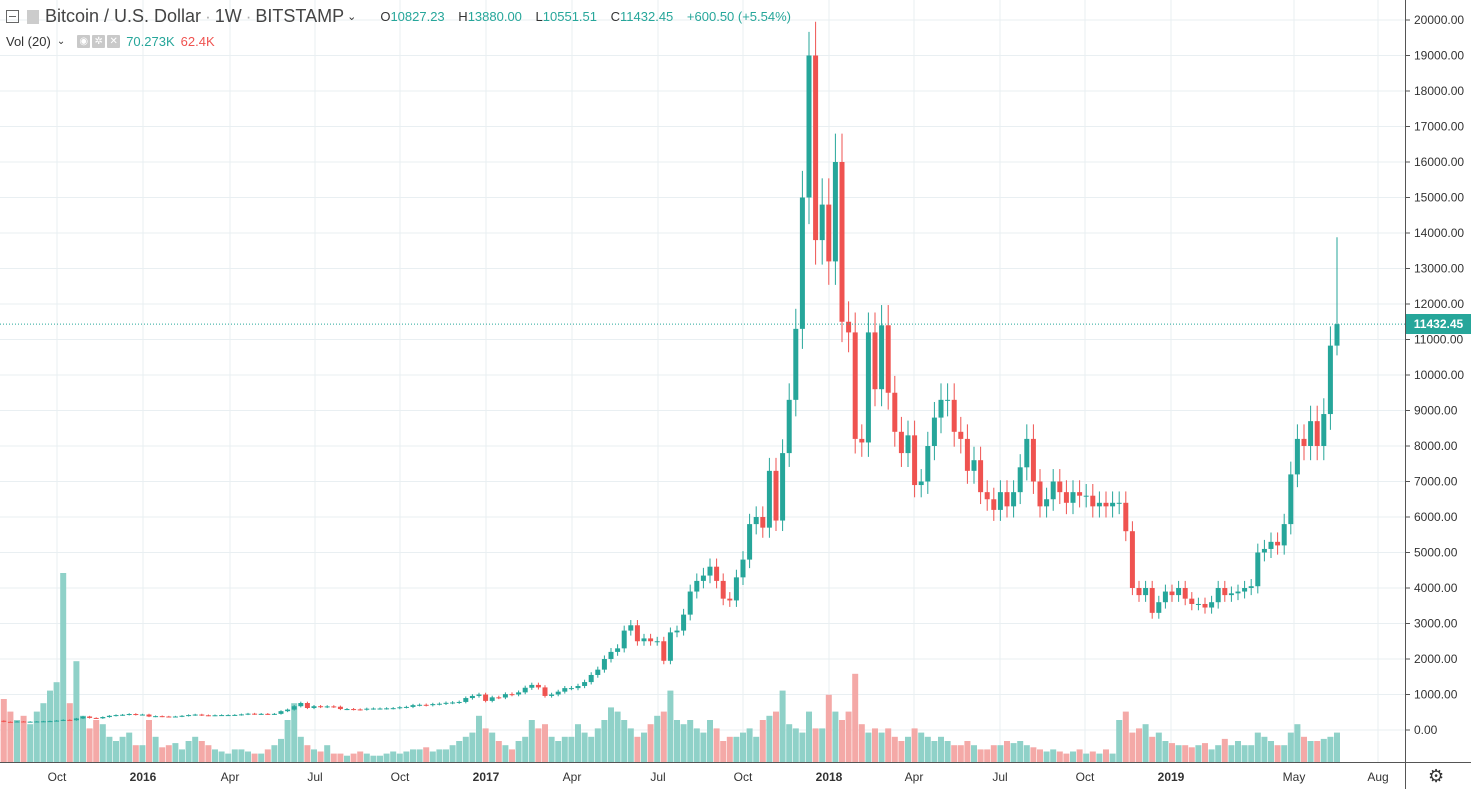 The width and height of the screenshot is (1471, 789). What do you see at coordinates (486, 777) in the screenshot?
I see `x-tick-label: 2017` at bounding box center [486, 777].